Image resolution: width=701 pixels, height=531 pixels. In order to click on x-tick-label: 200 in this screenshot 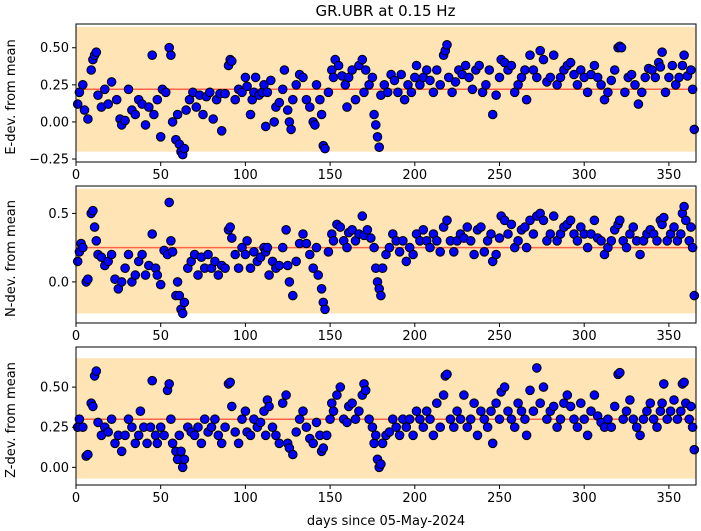, I will do `click(414, 175)`.